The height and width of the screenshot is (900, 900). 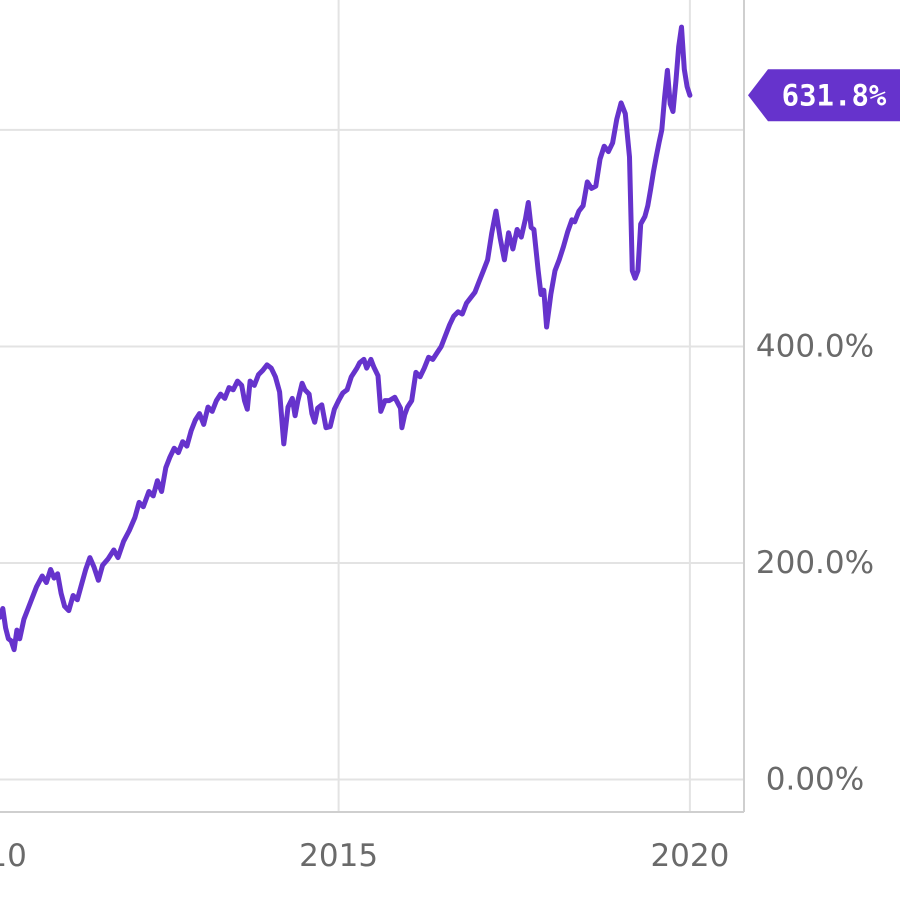 What do you see at coordinates (815, 780) in the screenshot?
I see `y-tick-label: 0.00%` at bounding box center [815, 780].